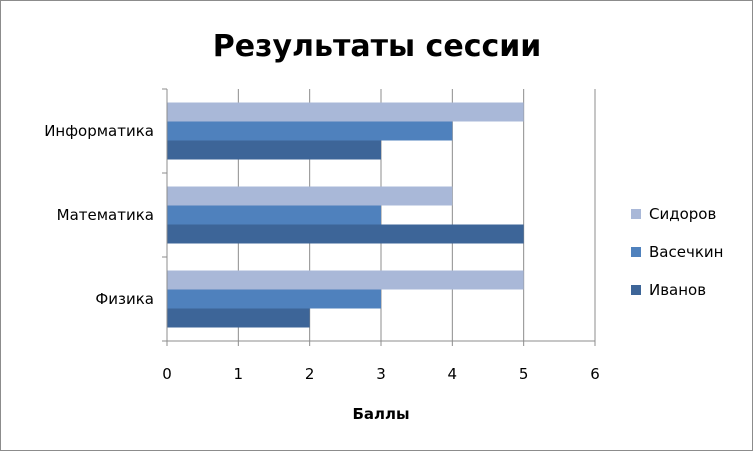 The image size is (753, 451). I want to click on legend: Сидоров Васечкин Иванов, so click(677, 252).